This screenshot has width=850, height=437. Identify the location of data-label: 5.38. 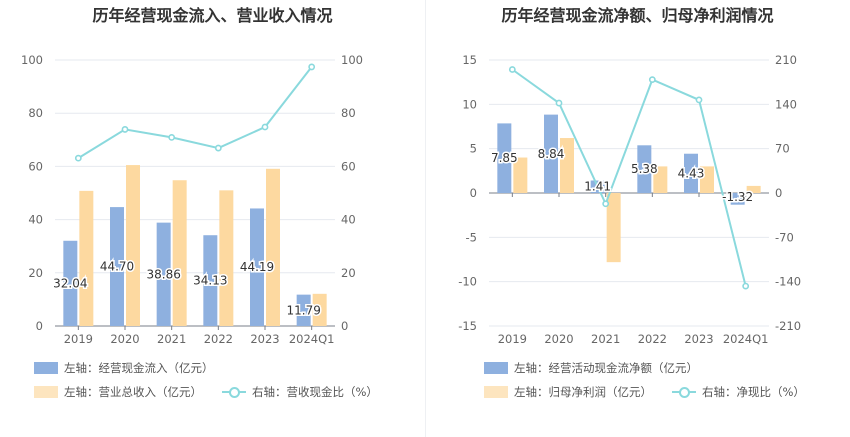
(644, 169).